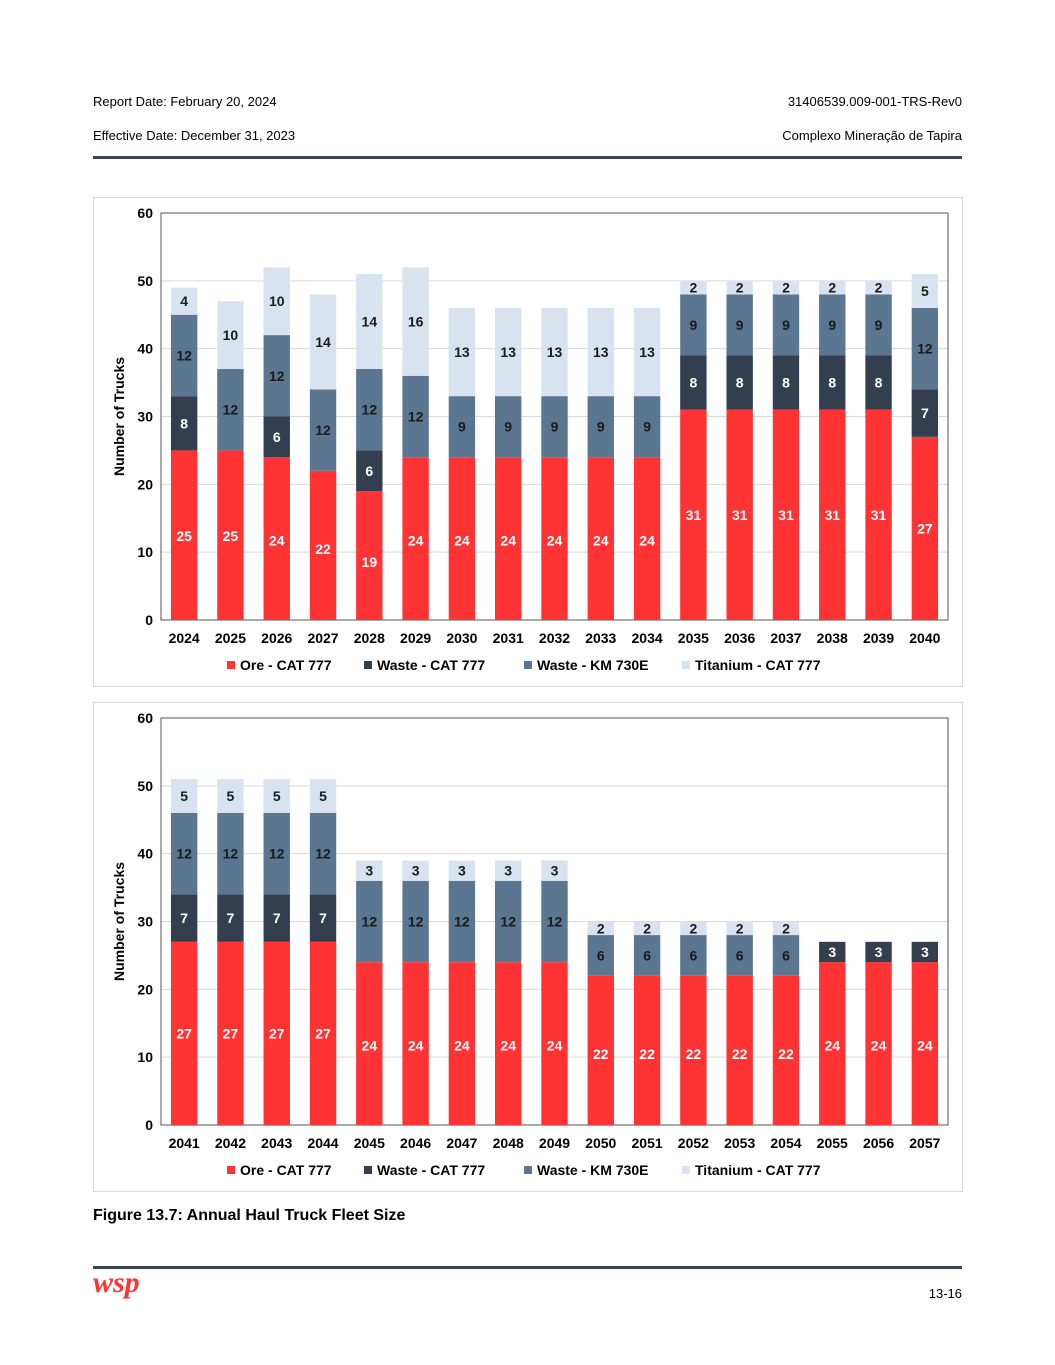 The width and height of the screenshot is (1055, 1365). Describe the element at coordinates (878, 1143) in the screenshot. I see `x-tick-label: 2056` at that location.